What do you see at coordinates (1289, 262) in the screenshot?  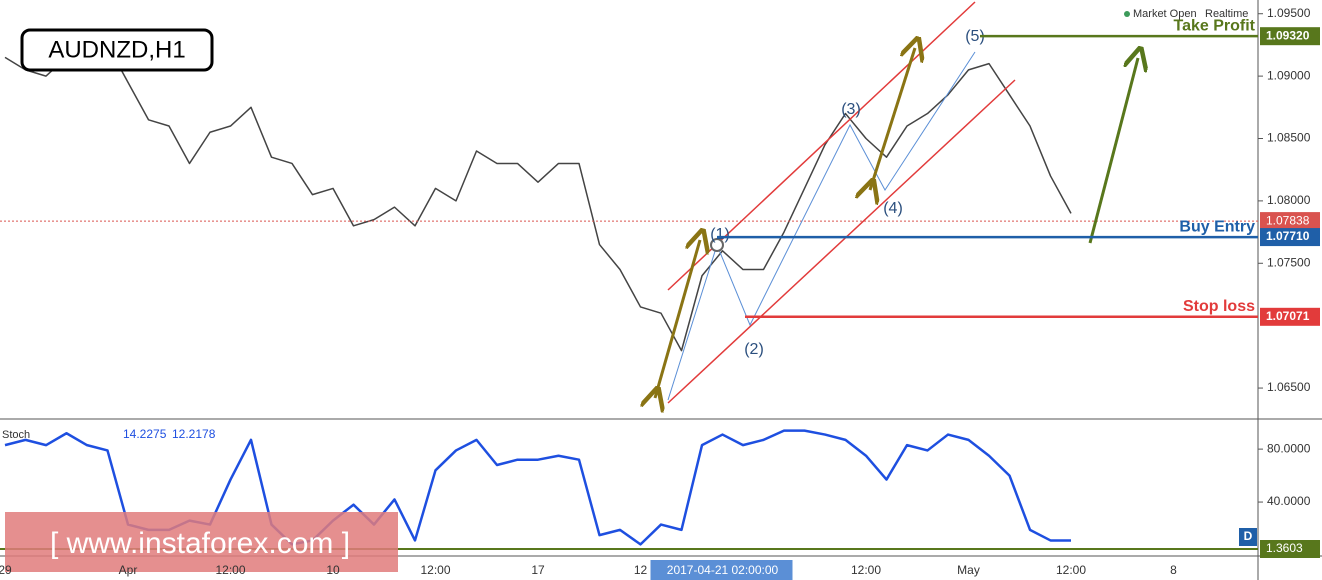 I see `y-tick-label: 1.07500` at bounding box center [1289, 262].